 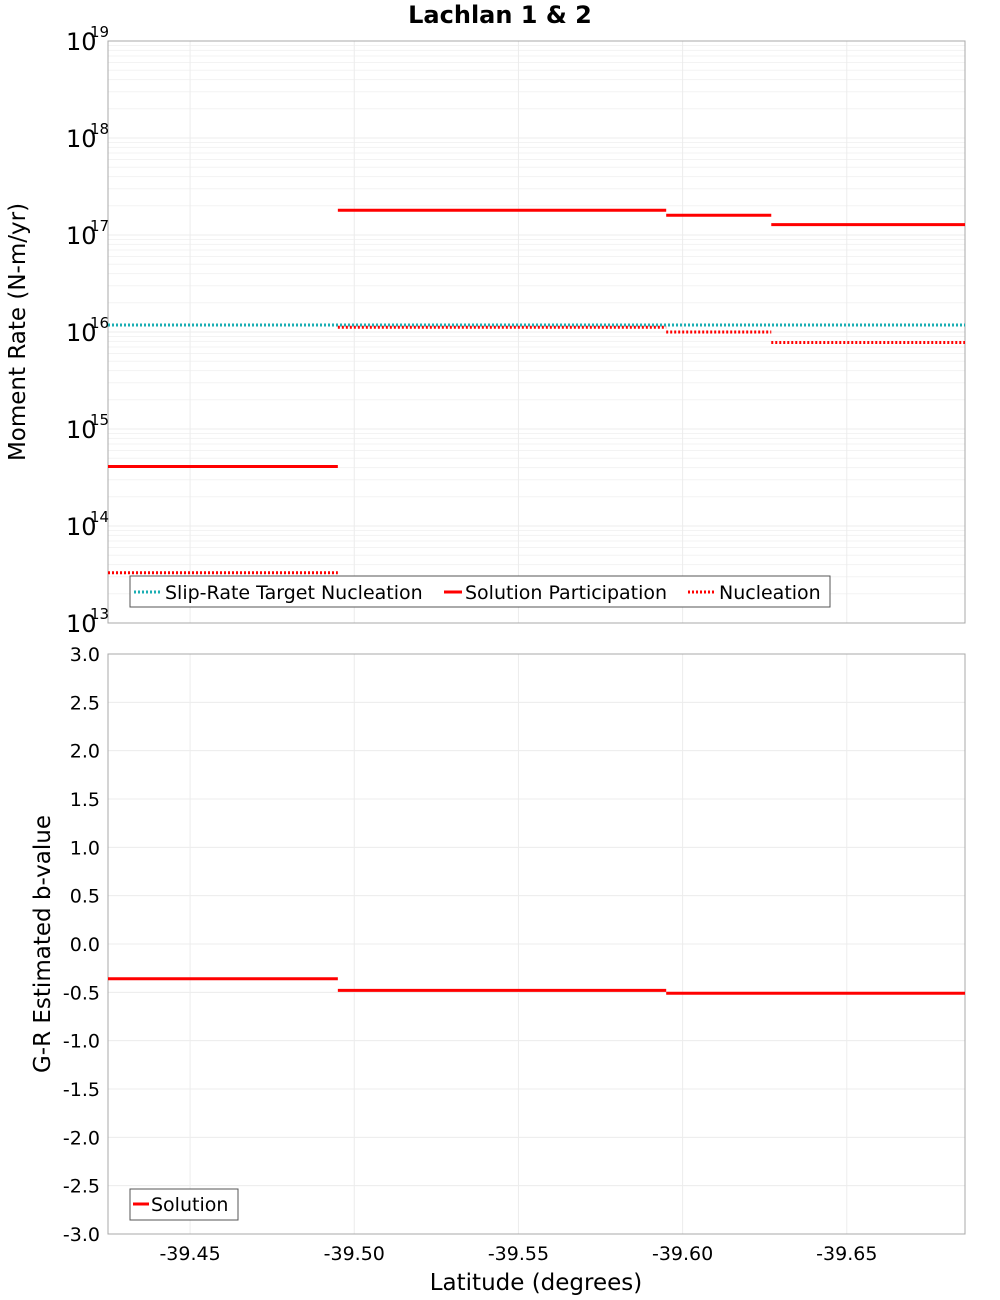 What do you see at coordinates (81, 1235) in the screenshot?
I see `y-tick-label: -3.0` at bounding box center [81, 1235].